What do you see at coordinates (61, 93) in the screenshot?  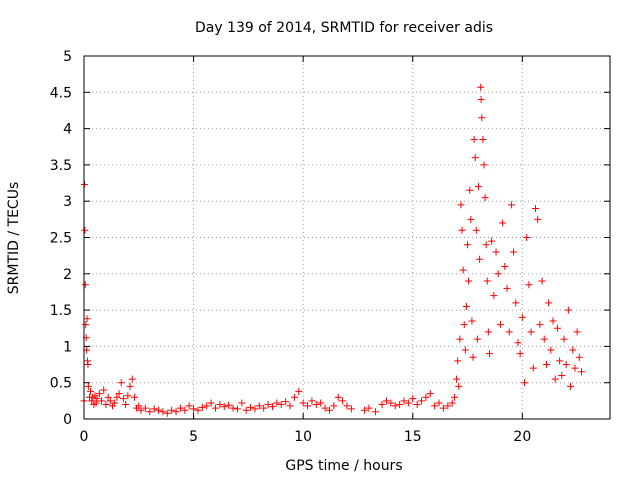 I see `y-tick-label: 4.5` at bounding box center [61, 93].